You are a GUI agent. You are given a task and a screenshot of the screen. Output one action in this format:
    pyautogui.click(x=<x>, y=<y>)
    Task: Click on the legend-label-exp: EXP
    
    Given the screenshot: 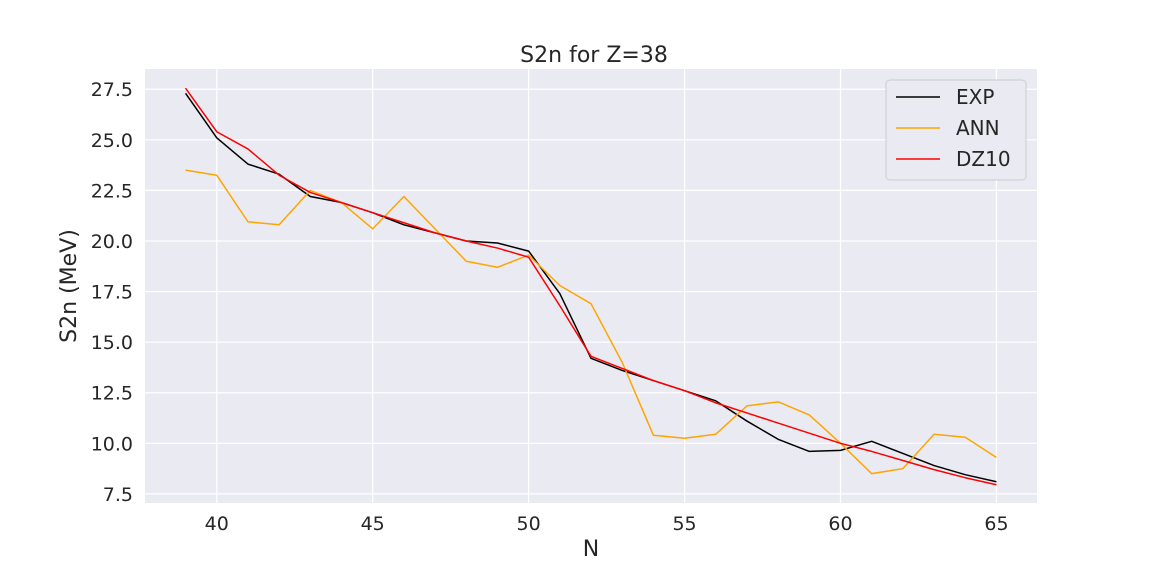 What is the action you would take?
    pyautogui.click(x=975, y=97)
    